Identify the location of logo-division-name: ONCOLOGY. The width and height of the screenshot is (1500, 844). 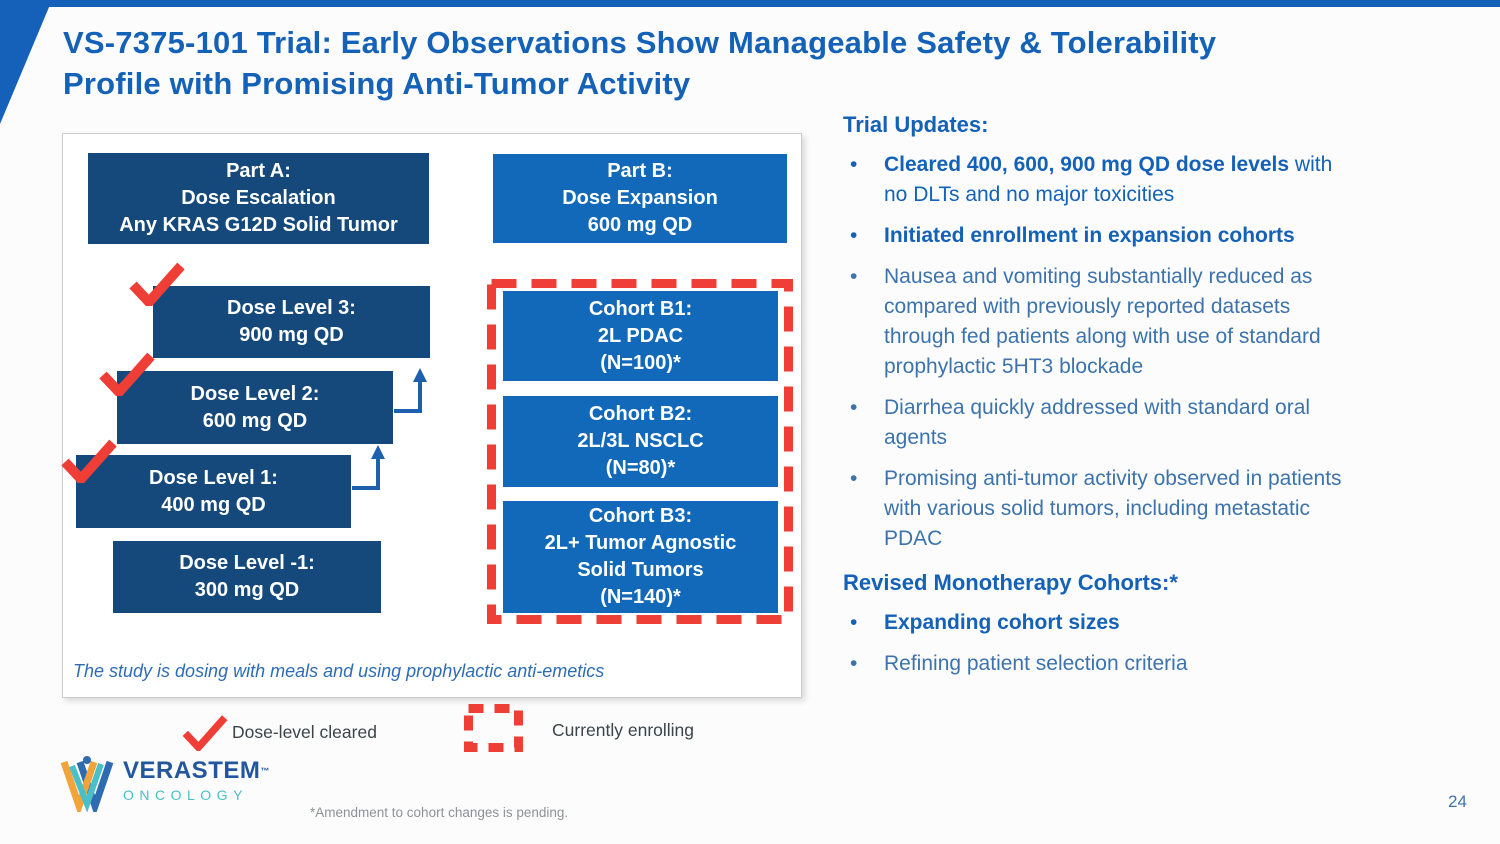
(185, 795).